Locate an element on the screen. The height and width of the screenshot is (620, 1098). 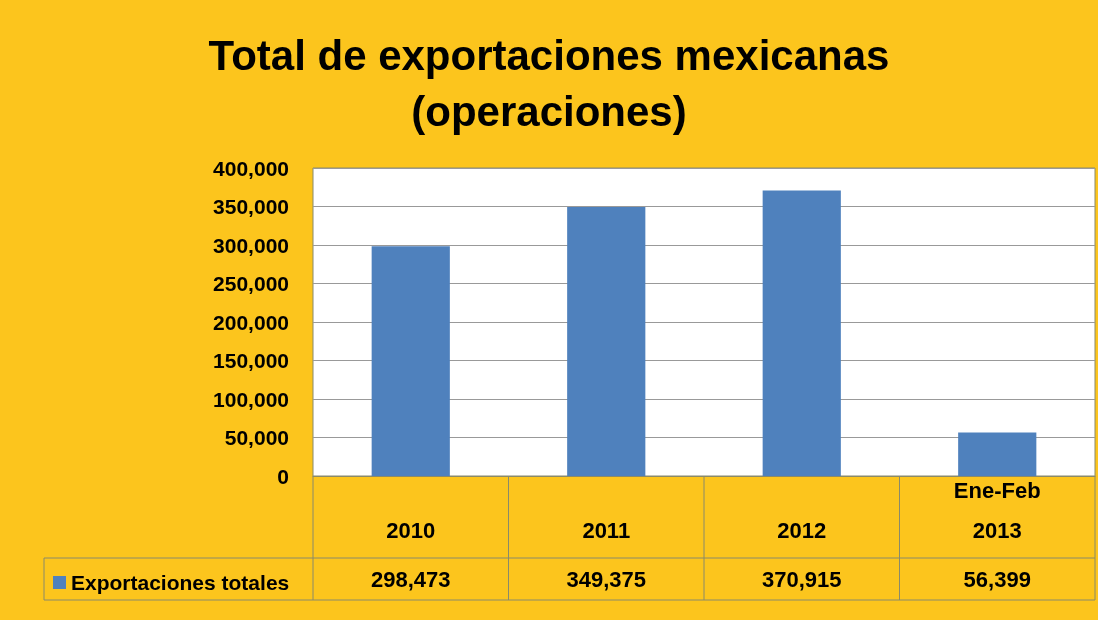
data-label: 56,399 is located at coordinates (997, 579).